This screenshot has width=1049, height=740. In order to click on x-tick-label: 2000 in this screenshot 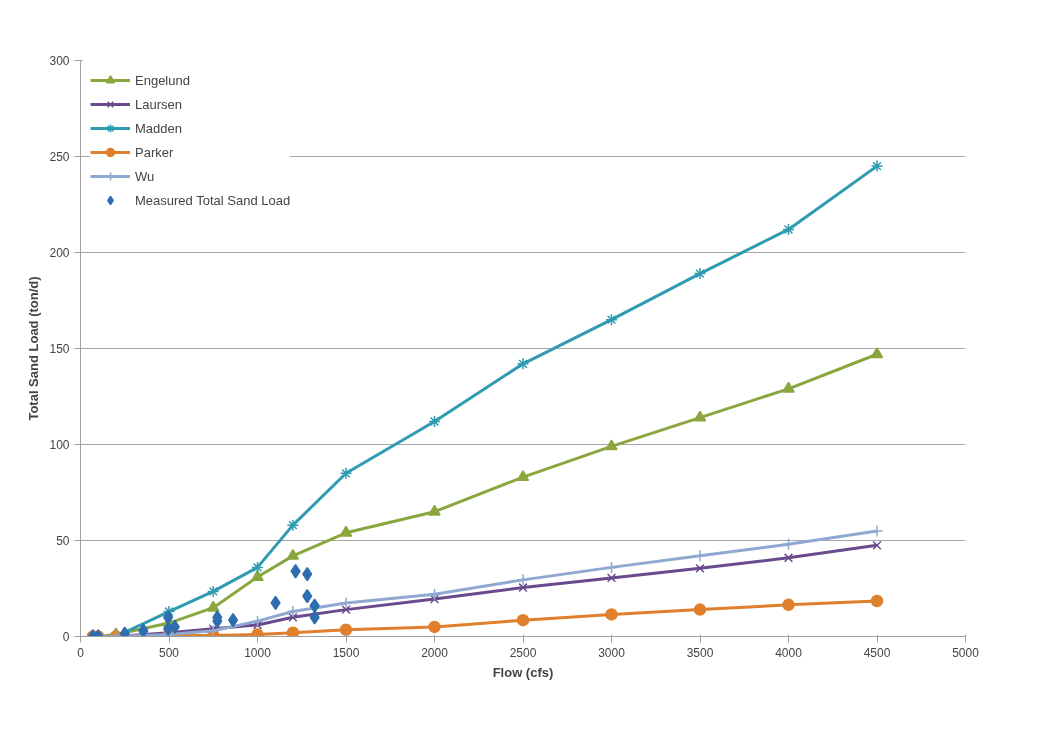, I will do `click(435, 652)`.